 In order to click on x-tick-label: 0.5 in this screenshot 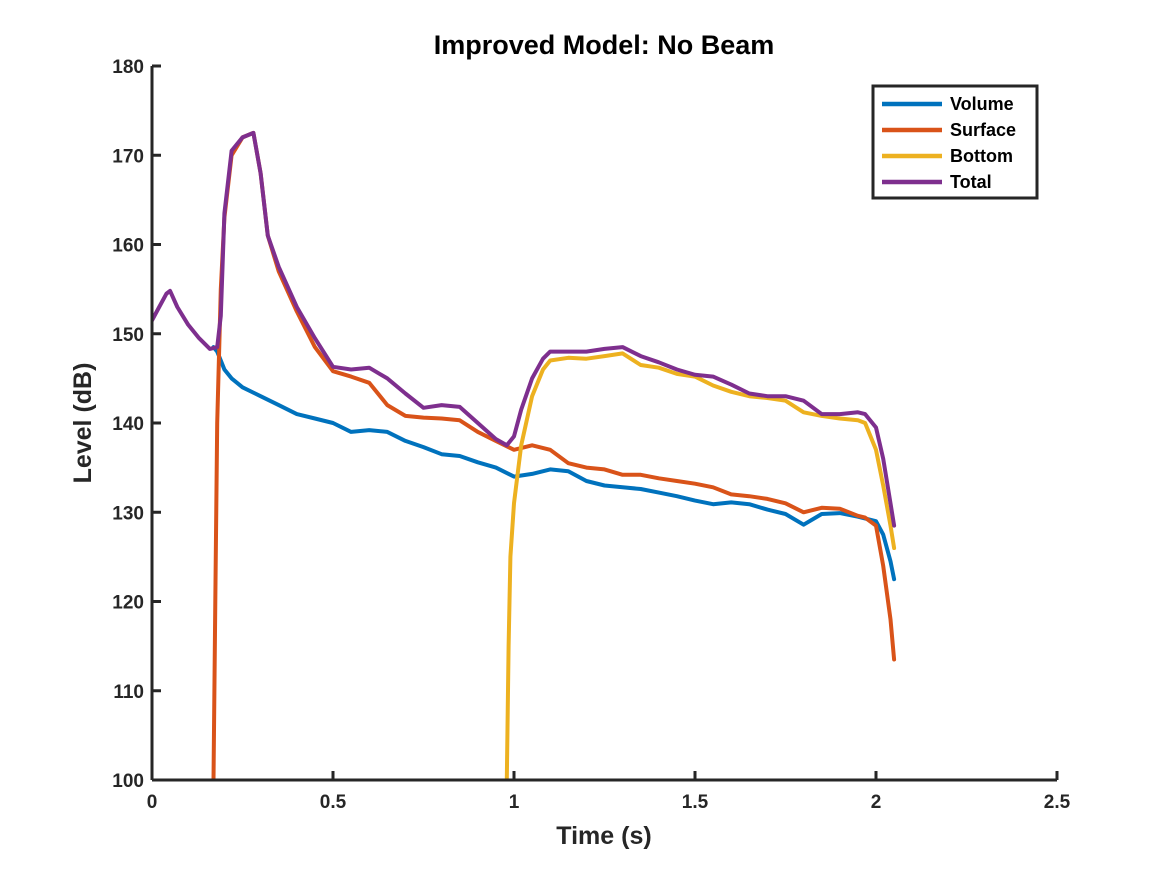, I will do `click(333, 802)`.